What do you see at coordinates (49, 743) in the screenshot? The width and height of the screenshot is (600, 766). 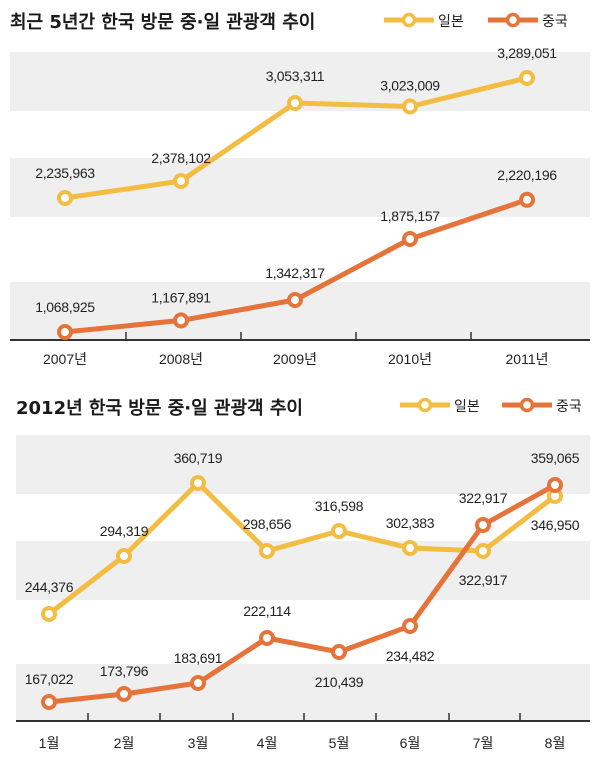 I see `x-tick-label: 1월` at bounding box center [49, 743].